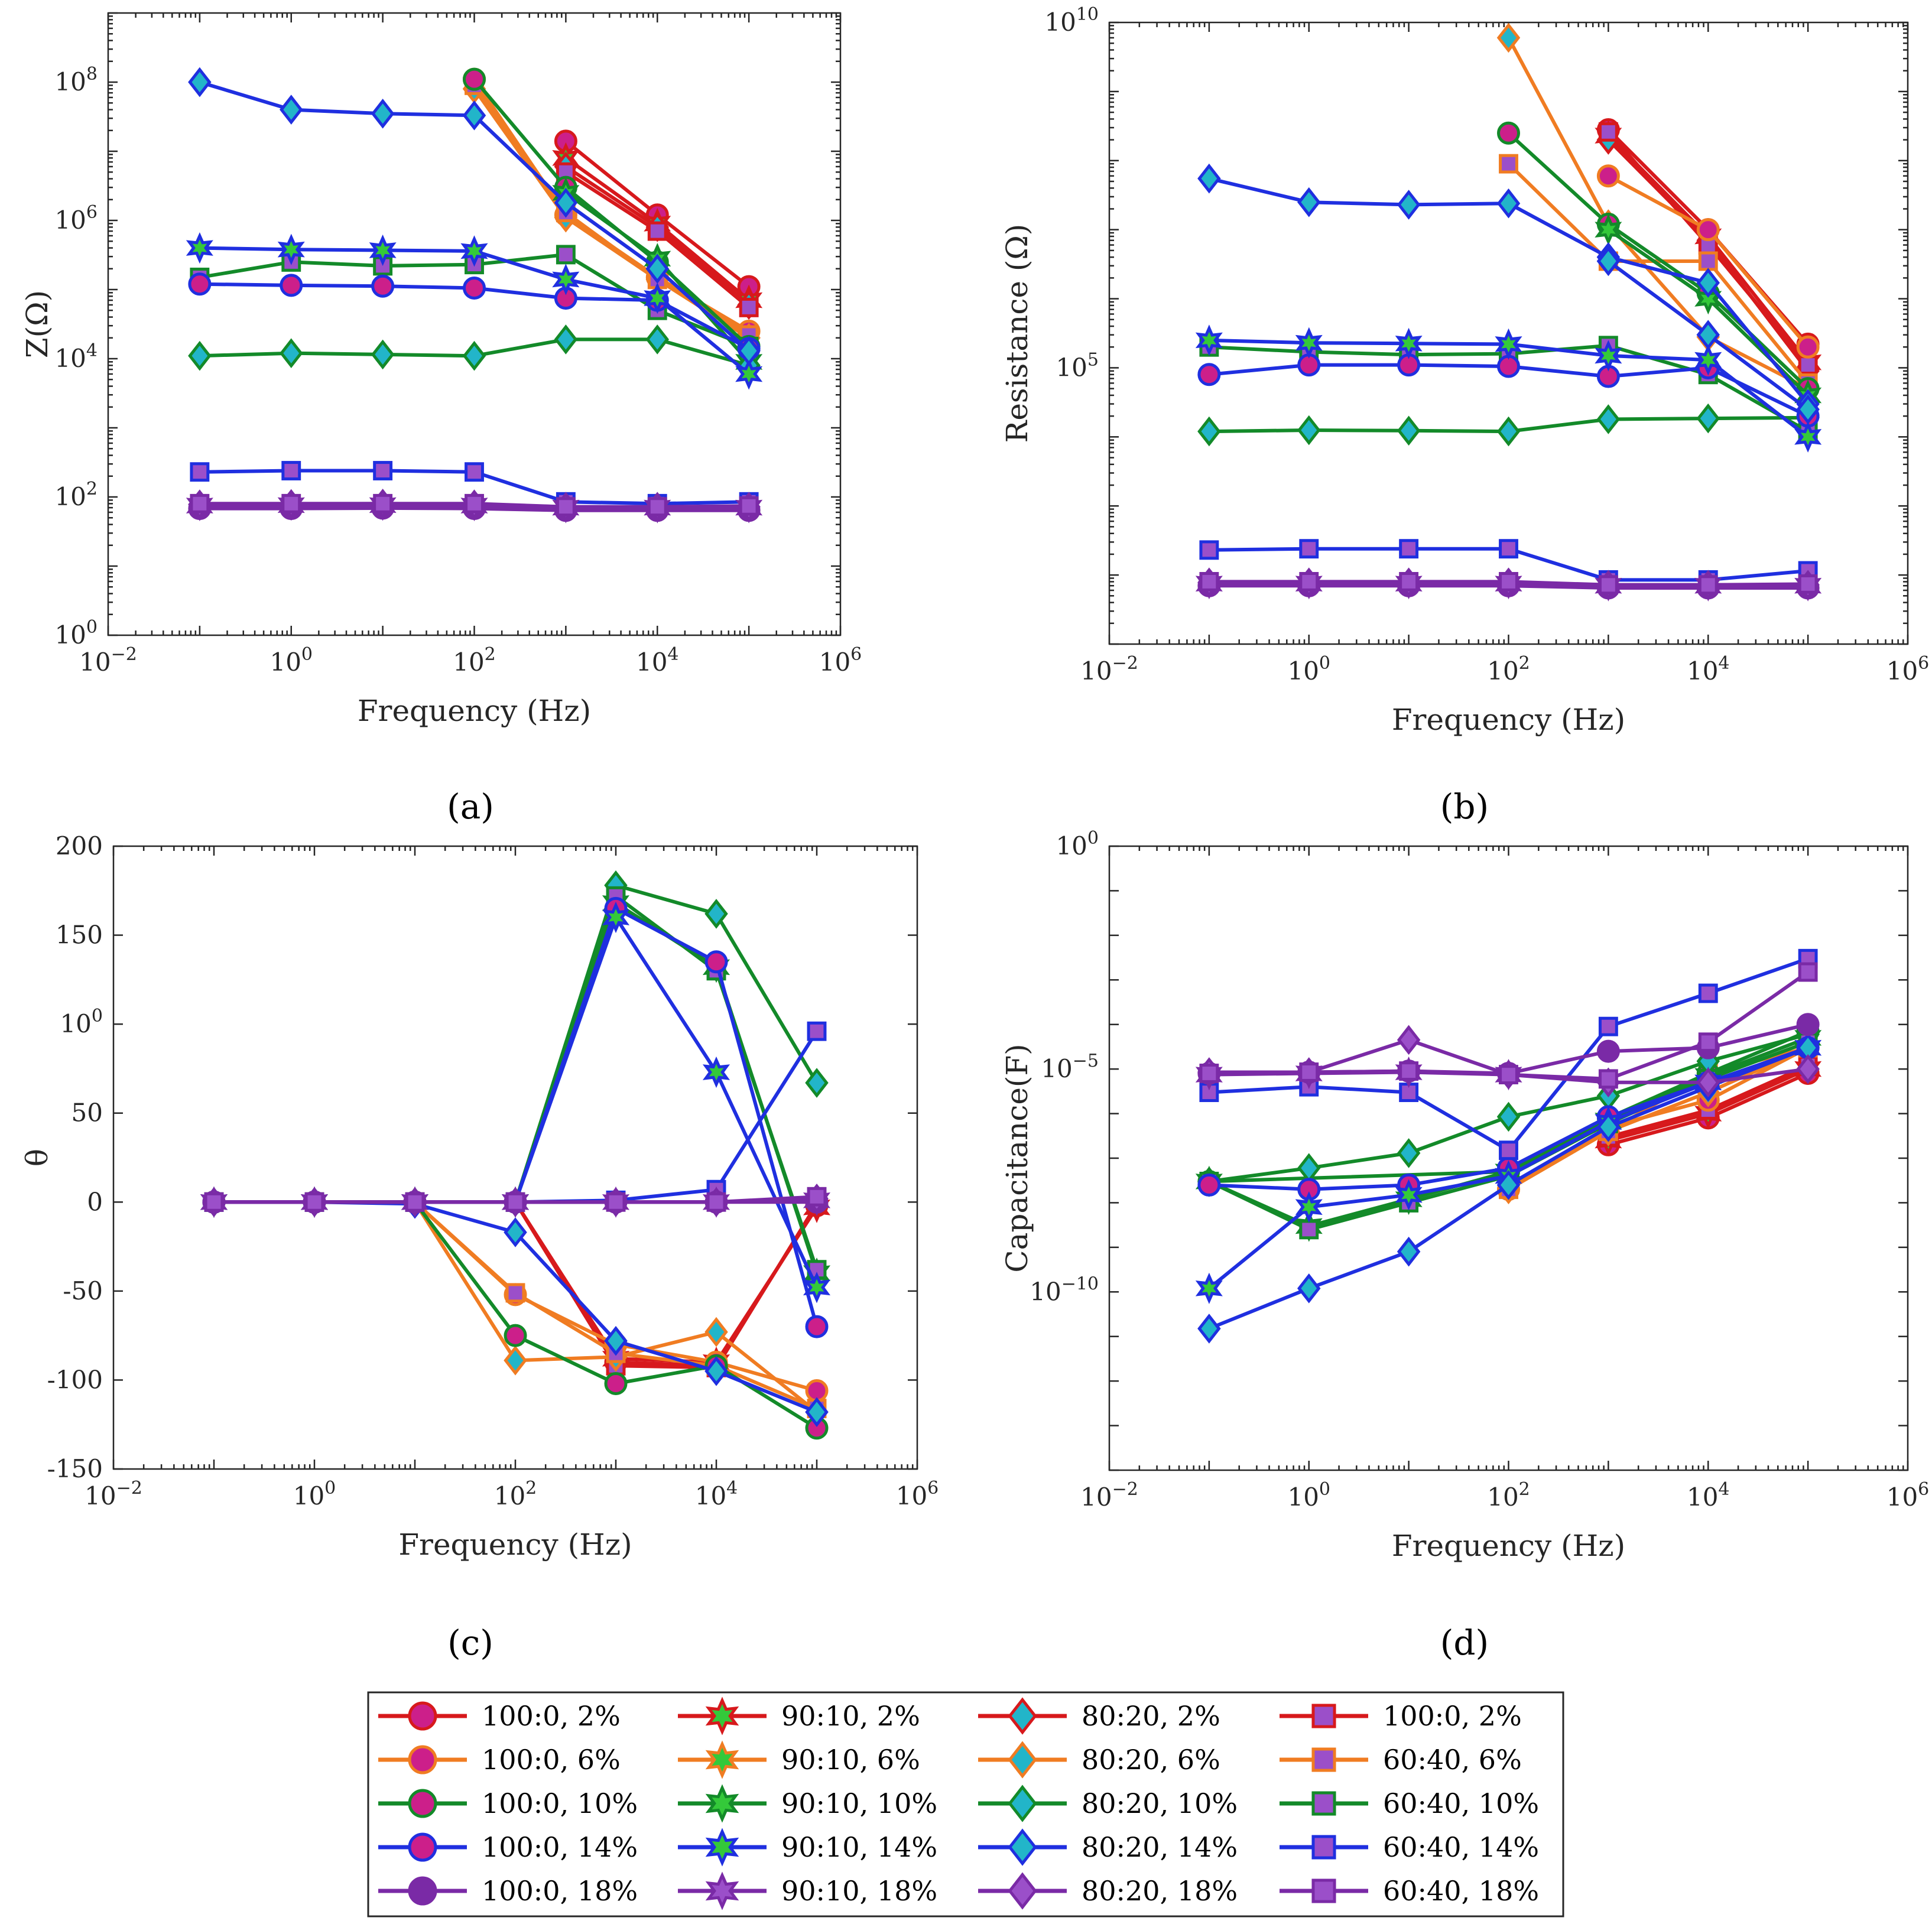  What do you see at coordinates (1461, 1803) in the screenshot?
I see `legend-label: 60:40, 10%` at bounding box center [1461, 1803].